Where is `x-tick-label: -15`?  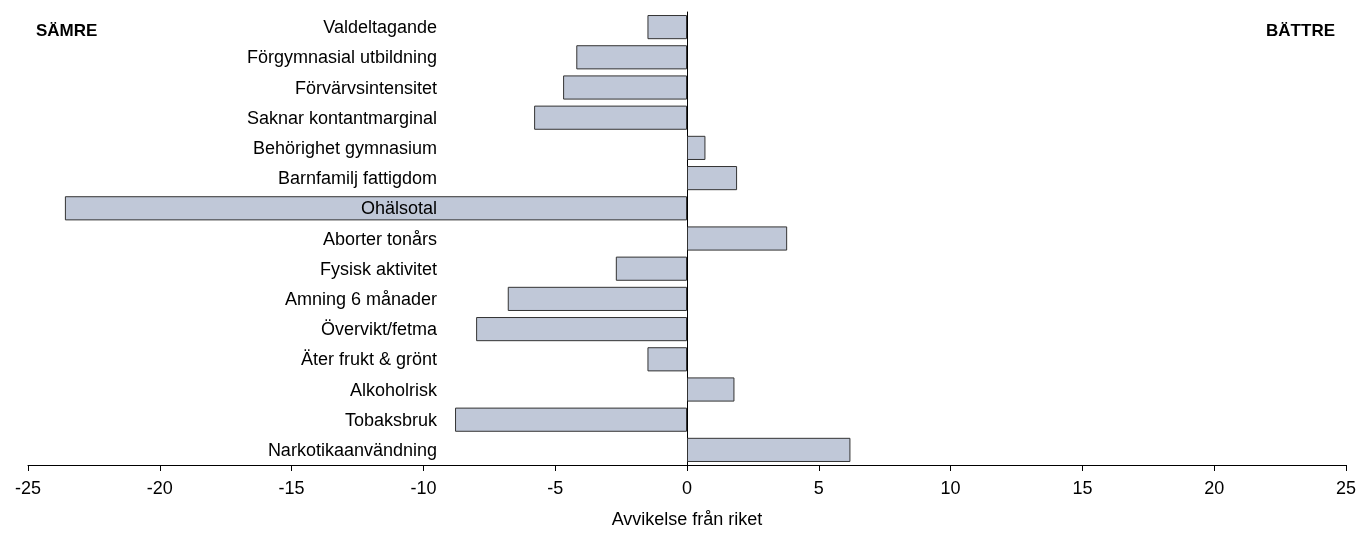
x-tick-label: -15 is located at coordinates (291, 488).